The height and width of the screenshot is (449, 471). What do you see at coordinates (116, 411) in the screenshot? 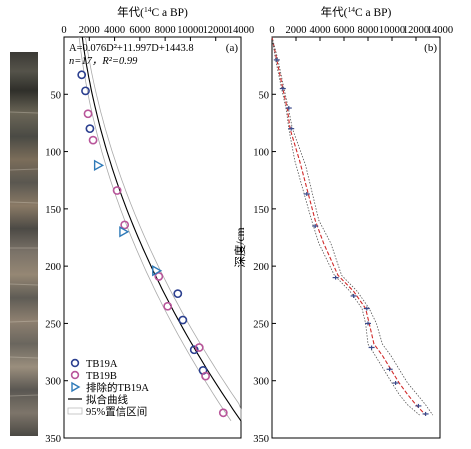
I see `legend-label: 95%置信区间` at bounding box center [116, 411].